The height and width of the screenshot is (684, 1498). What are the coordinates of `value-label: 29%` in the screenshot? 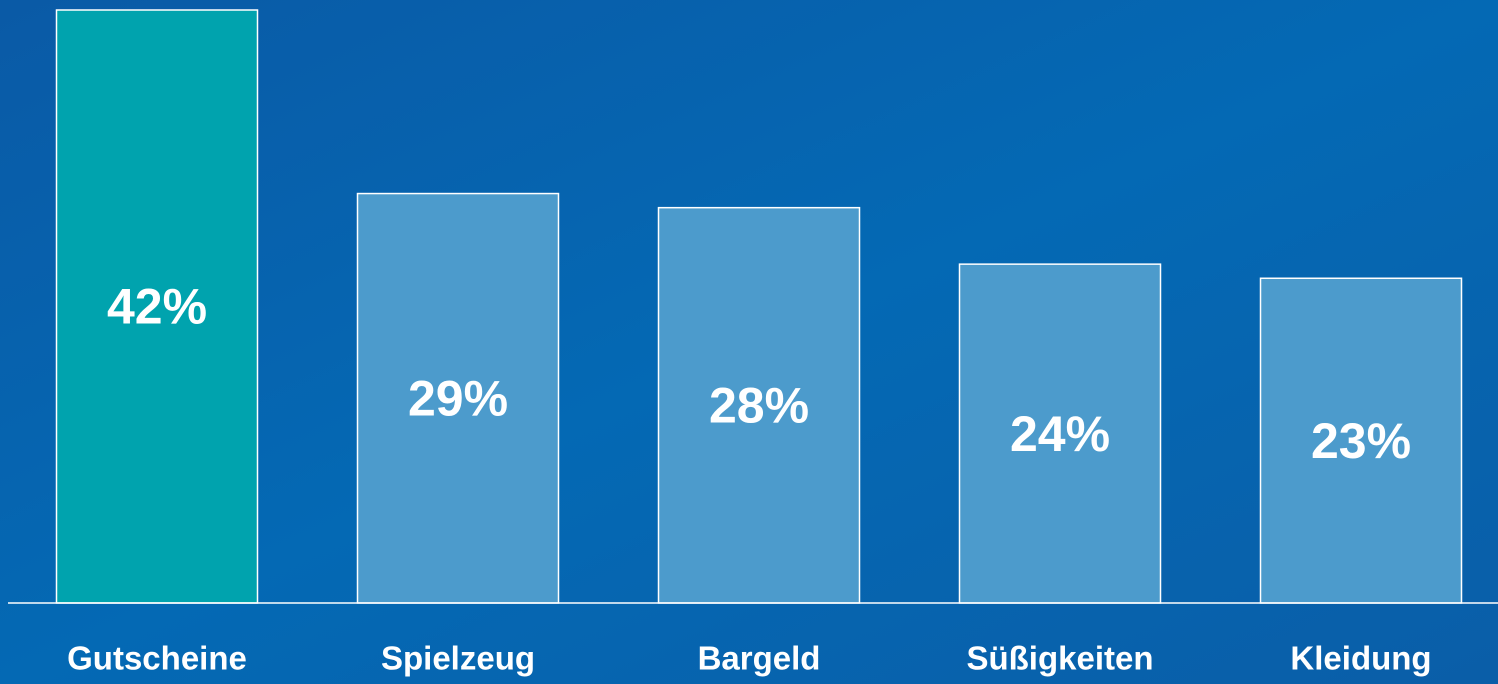 It's located at (458, 398).